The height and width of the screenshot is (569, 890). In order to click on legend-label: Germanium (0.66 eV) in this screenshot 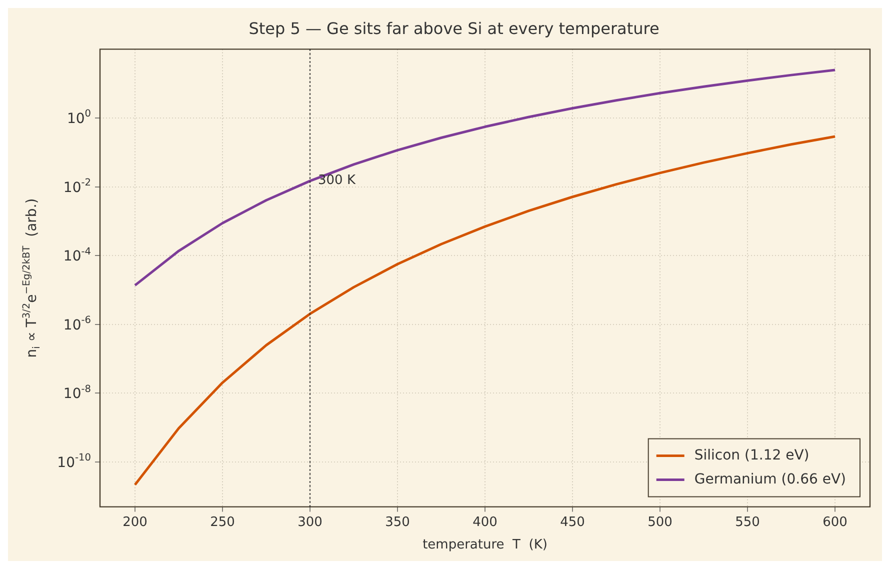, I will do `click(770, 479)`.